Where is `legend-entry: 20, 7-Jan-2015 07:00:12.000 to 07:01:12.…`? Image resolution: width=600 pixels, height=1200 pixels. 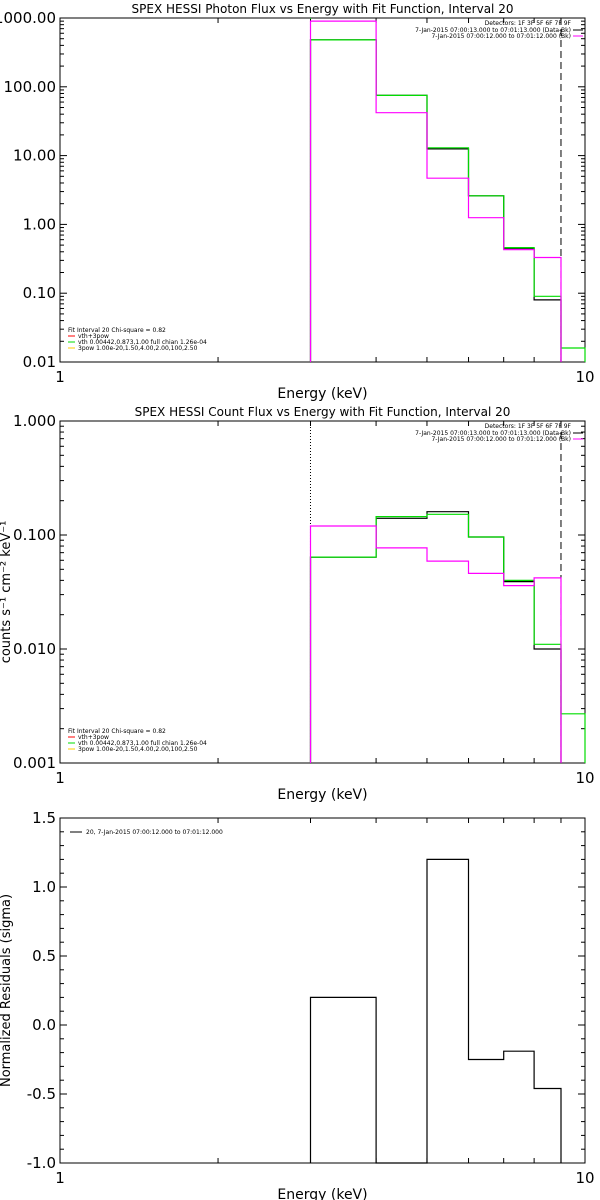 legend-entry: 20, 7-Jan-2015 07:00:12.000 to 07:01:12.… is located at coordinates (154, 832).